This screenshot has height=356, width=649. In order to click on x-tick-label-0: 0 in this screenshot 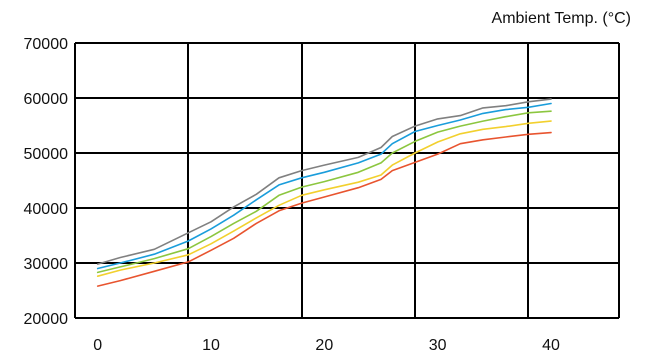, I will do `click(97, 345)`.